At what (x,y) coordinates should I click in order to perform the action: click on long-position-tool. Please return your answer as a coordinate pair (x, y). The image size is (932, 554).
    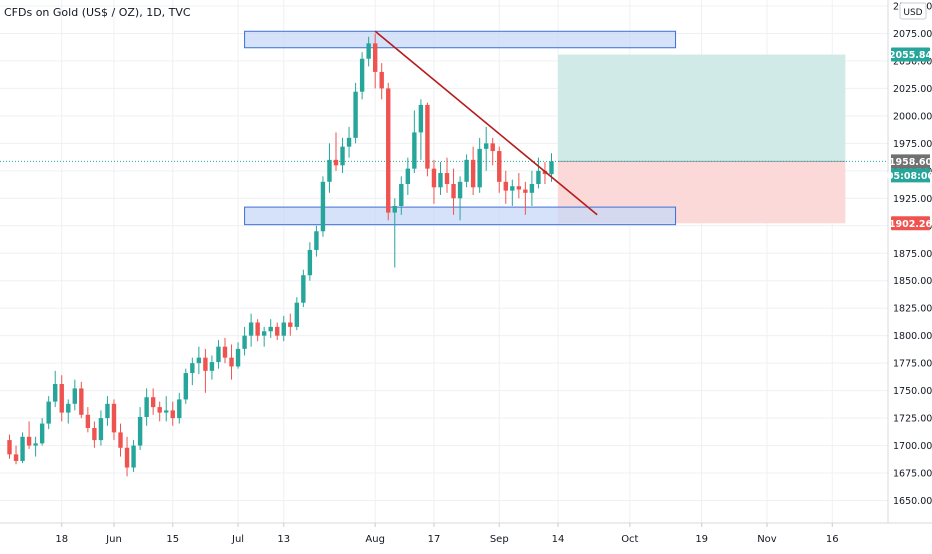
    Looking at the image, I should click on (702, 139).